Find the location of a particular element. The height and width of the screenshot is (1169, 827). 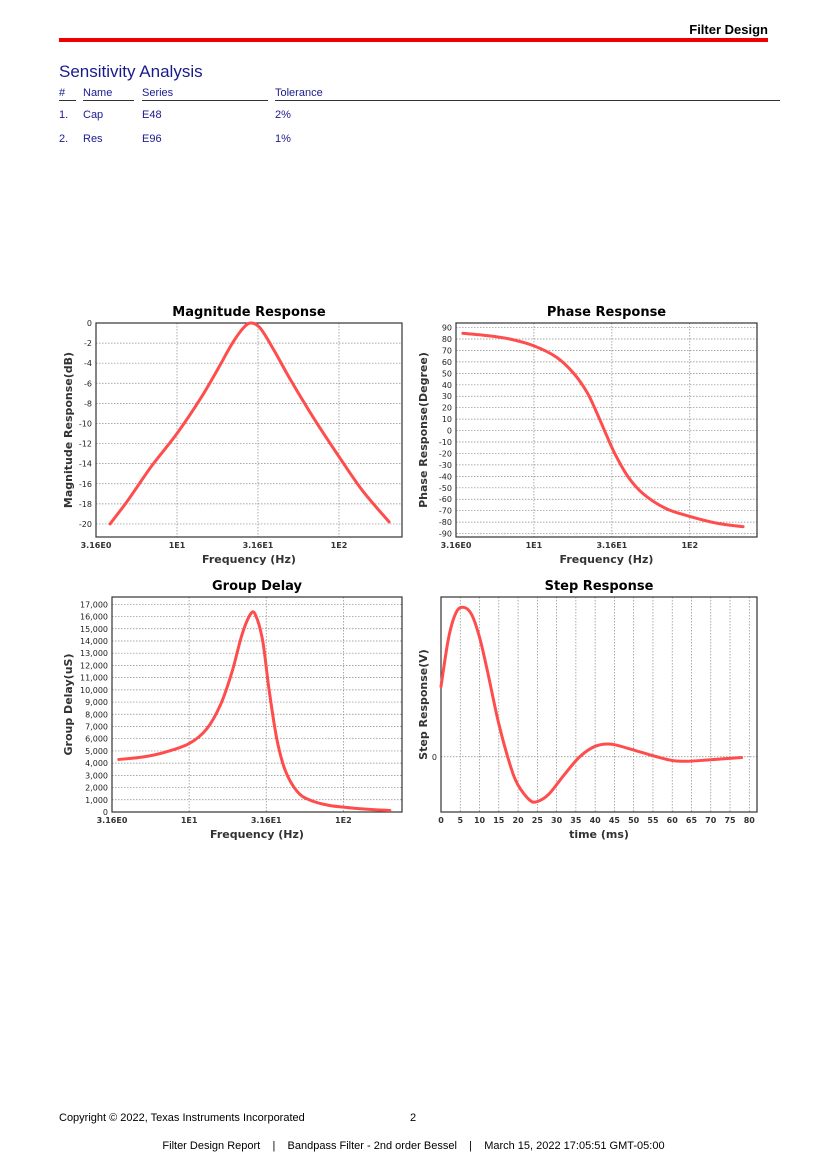

y-tick-label: -8 is located at coordinates (88, 403).